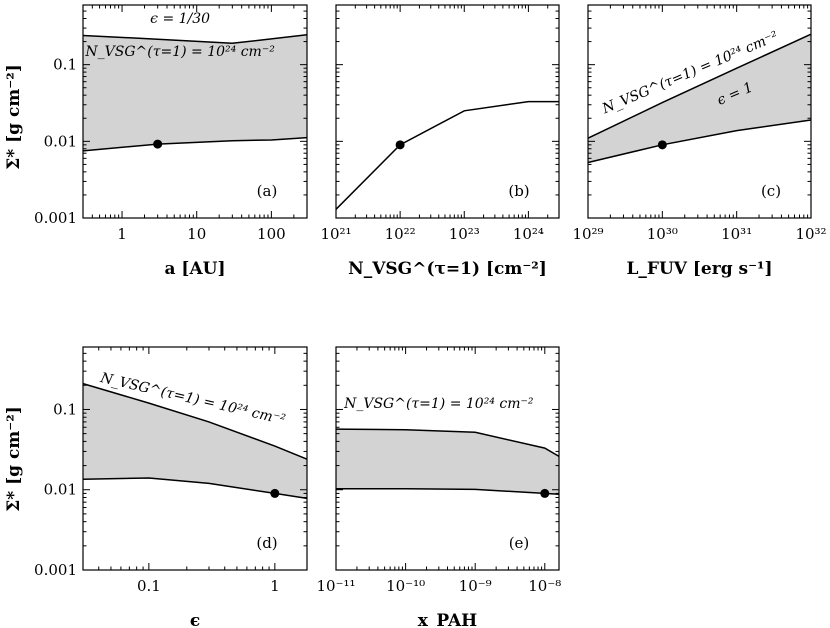 The width and height of the screenshot is (830, 628). Describe the element at coordinates (587, 234) in the screenshot. I see `x-tick-label: 10²⁹` at that location.